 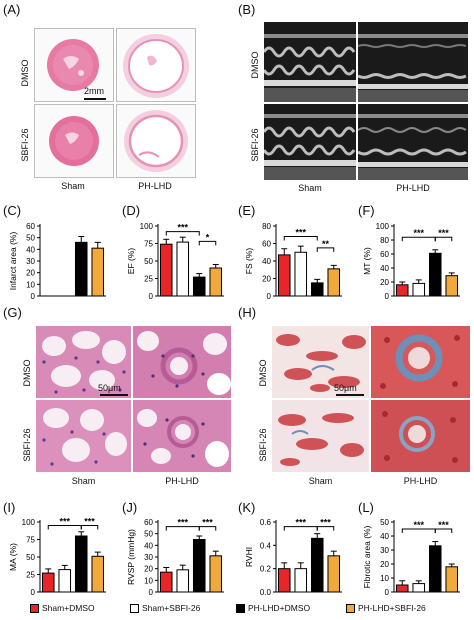 What do you see at coordinates (27, 373) in the screenshot?
I see `row-label-dmso-g: DMSO` at bounding box center [27, 373].